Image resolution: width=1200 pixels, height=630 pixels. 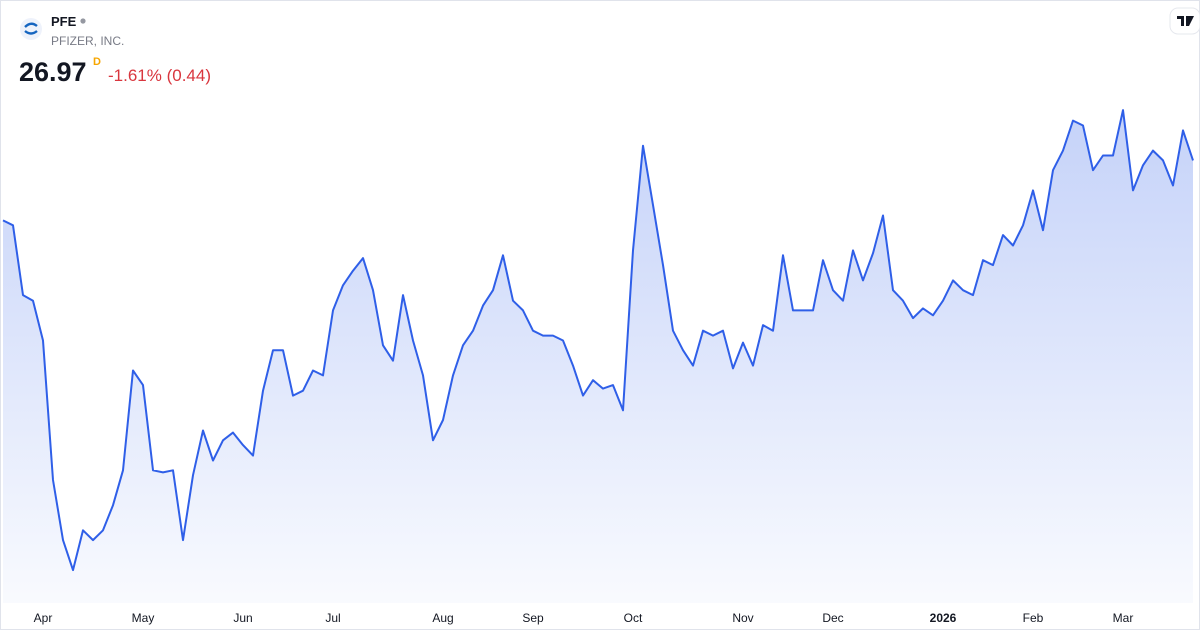 What do you see at coordinates (53, 72) in the screenshot?
I see `last-price: 26.97` at bounding box center [53, 72].